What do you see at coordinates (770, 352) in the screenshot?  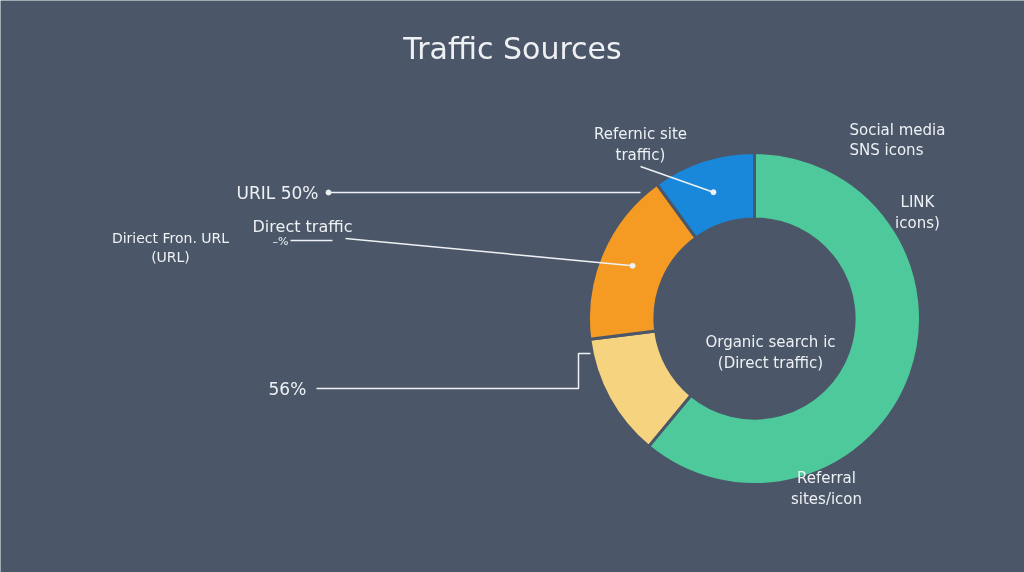 I see `slice-label: Organic search ic (Direct traffic)` at bounding box center [770, 352].